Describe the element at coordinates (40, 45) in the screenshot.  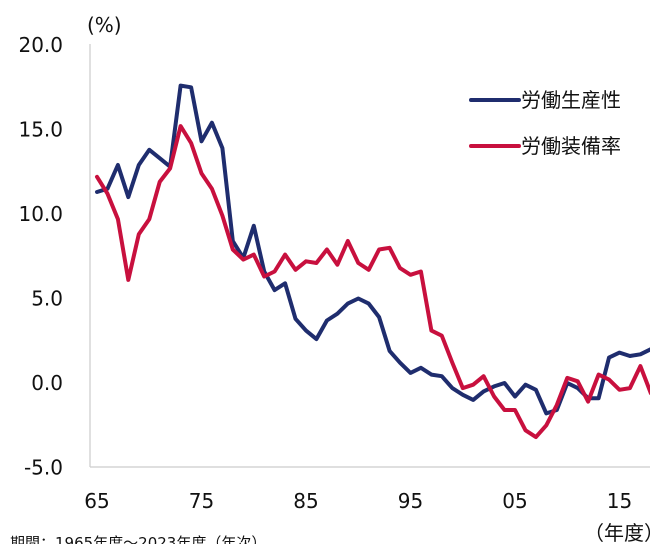
I see `y-tick-label: 20.0` at that location.